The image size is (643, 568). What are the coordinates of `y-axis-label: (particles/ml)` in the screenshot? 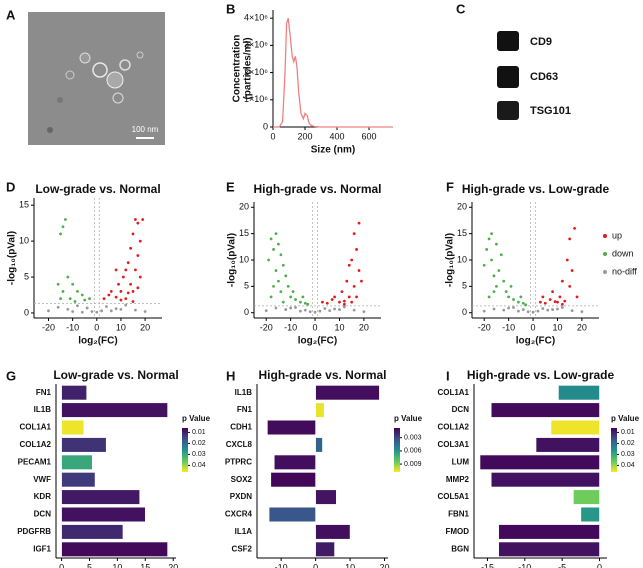 It's located at (248, 68).